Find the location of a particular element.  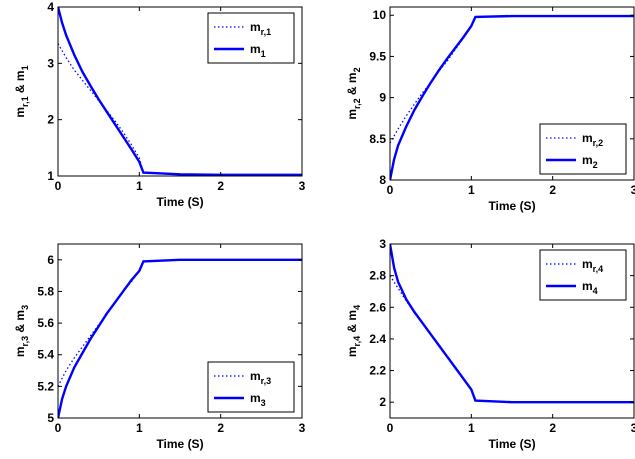

legend-entry: m4 is located at coordinates (590, 287).